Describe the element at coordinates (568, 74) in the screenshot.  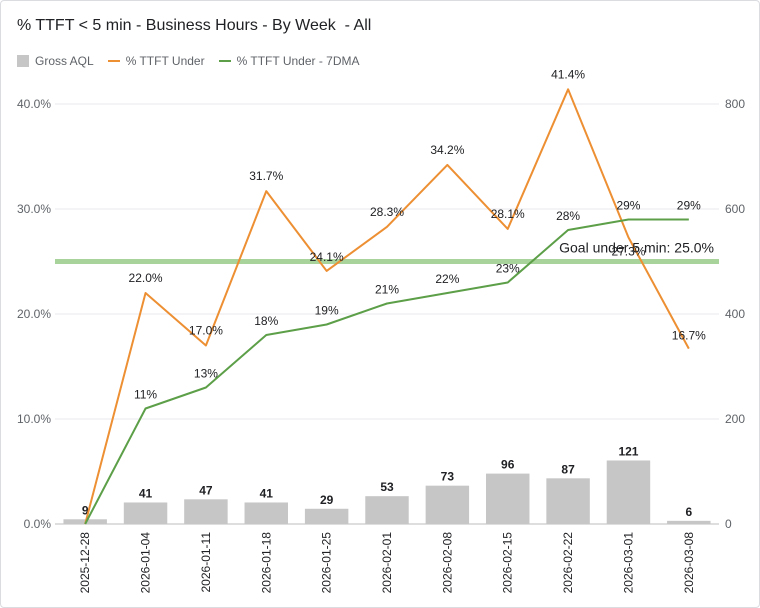
I see `line-data-label-ttft-under: 41.4%` at that location.